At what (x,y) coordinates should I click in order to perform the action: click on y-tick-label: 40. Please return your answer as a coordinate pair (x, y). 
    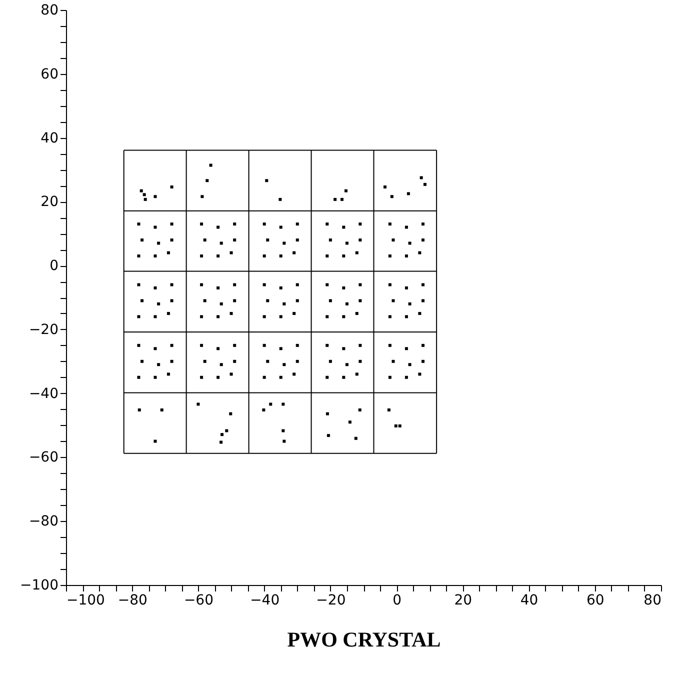
    Looking at the image, I should click on (49, 138).